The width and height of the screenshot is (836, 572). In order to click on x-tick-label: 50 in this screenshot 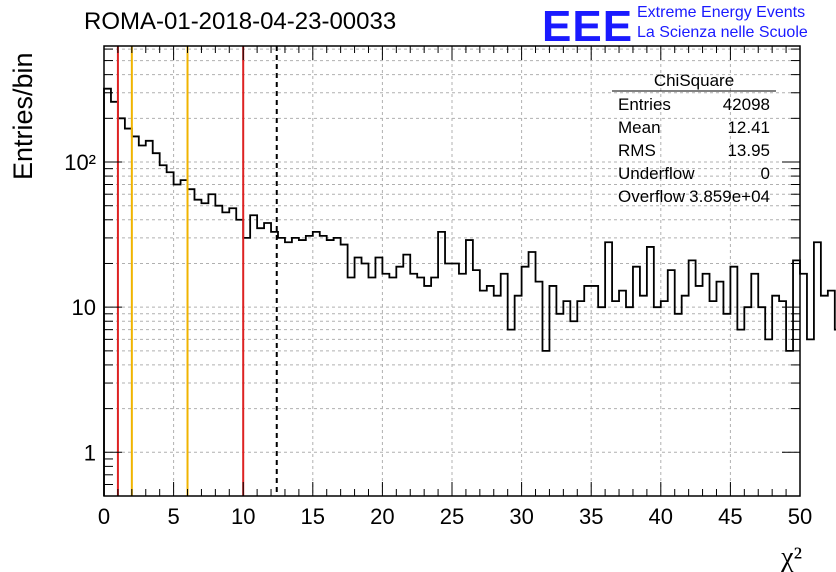, I will do `click(800, 516)`.